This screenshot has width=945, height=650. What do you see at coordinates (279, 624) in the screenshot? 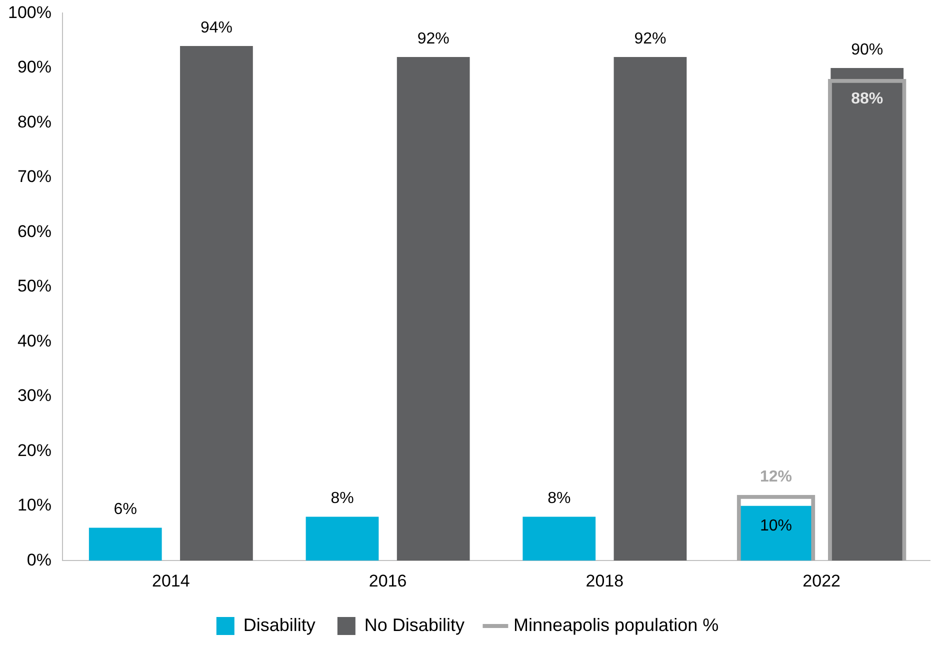
I see `legend-label: Disability` at bounding box center [279, 624].